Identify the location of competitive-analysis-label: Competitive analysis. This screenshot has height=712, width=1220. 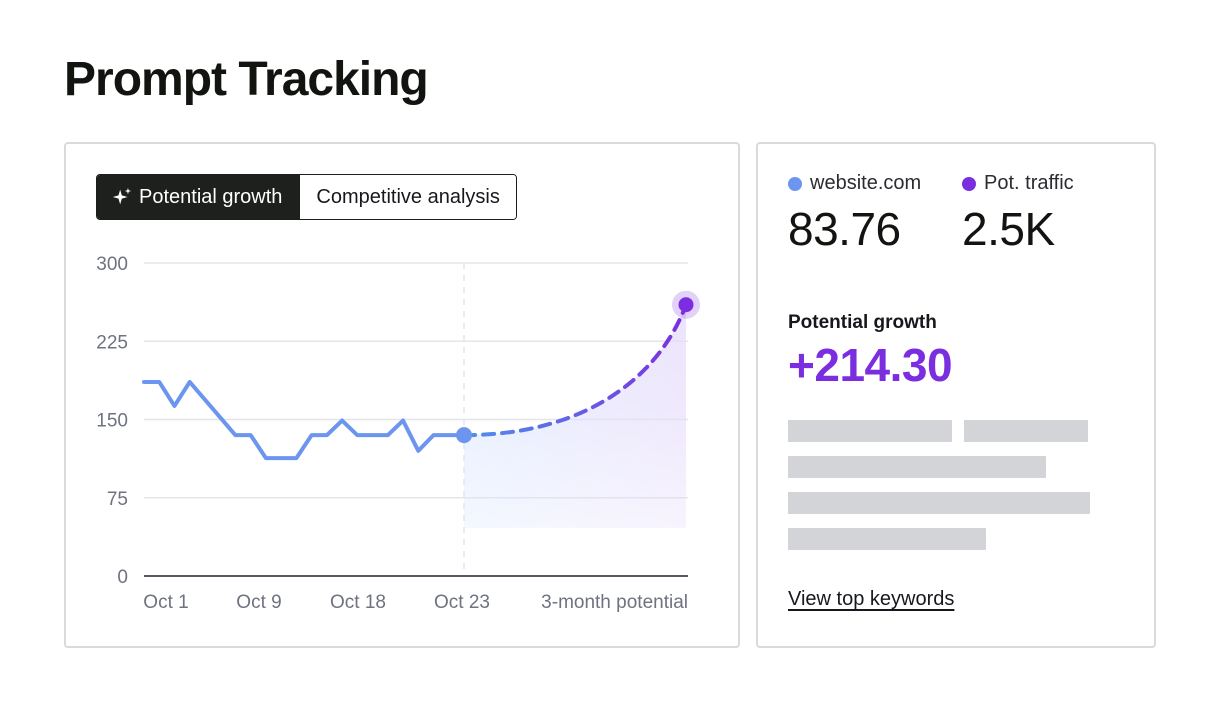
(408, 196).